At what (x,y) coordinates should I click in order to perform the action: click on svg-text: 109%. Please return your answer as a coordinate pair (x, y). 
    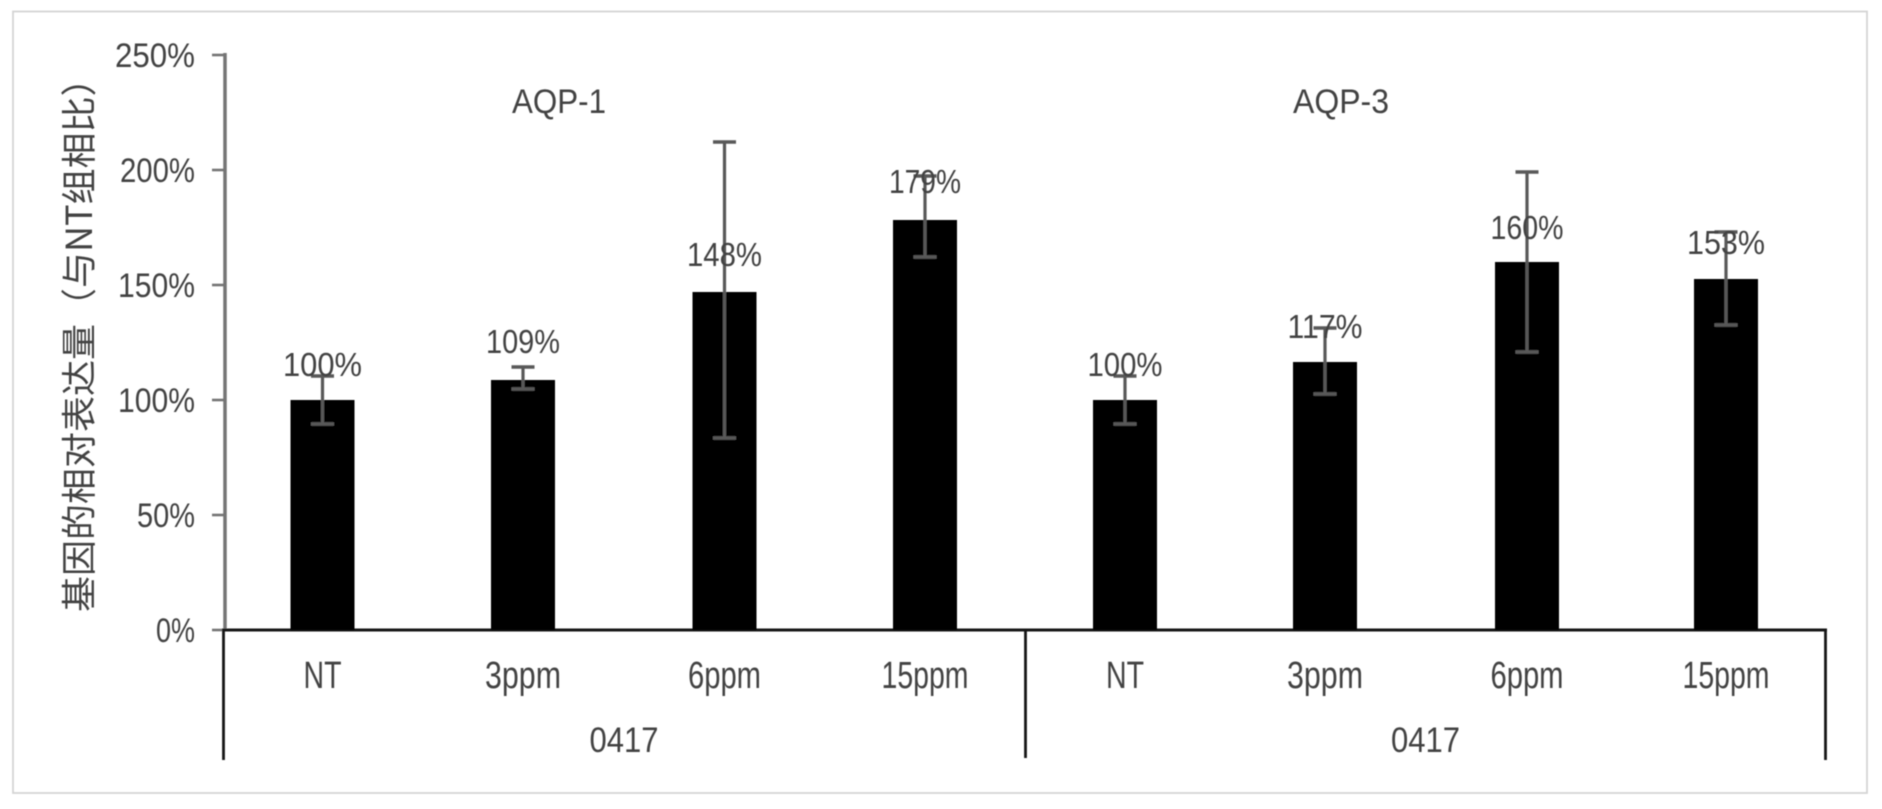
    Looking at the image, I should click on (523, 341).